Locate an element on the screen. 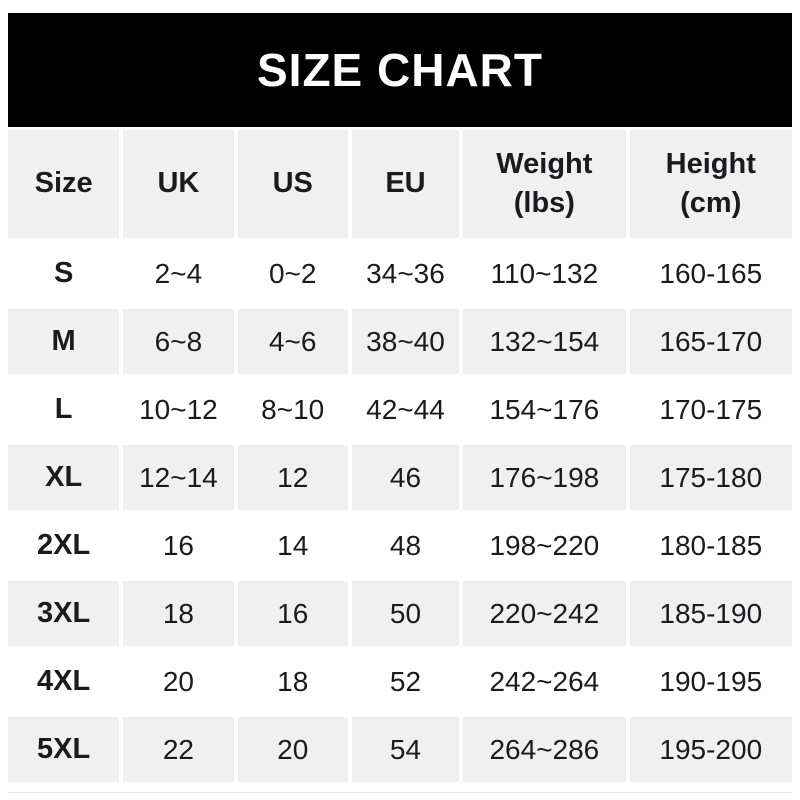 The height and width of the screenshot is (800, 800). row-size-label: 2XL is located at coordinates (64, 545).